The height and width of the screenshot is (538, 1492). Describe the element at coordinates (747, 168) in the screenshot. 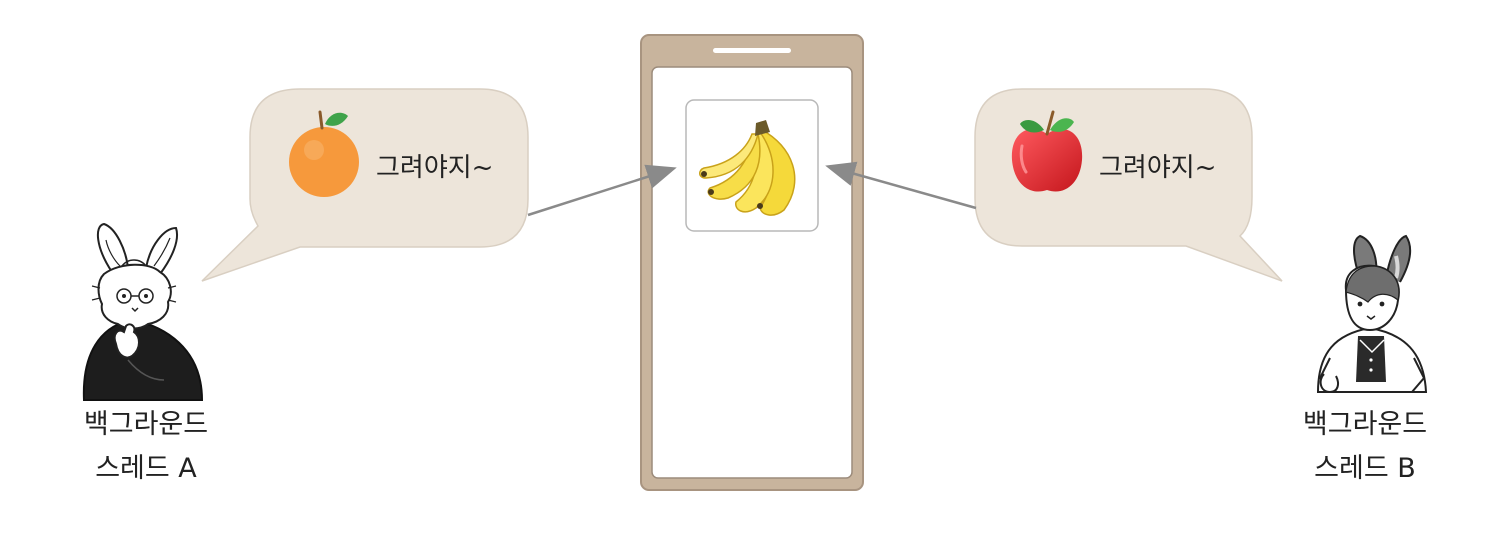

I see `banana-icon` at that location.